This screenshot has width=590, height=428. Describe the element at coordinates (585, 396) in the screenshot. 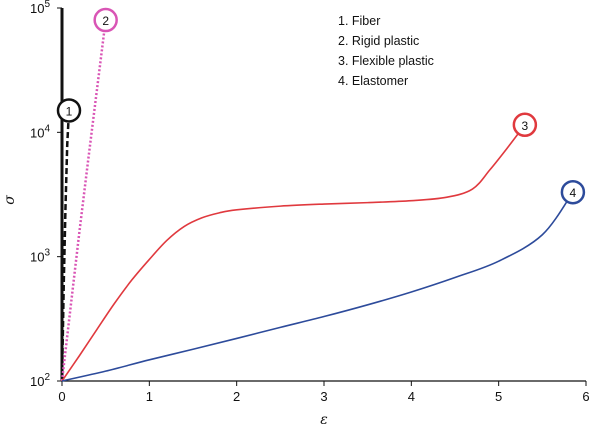

I see `x-tick-label: 6` at that location.